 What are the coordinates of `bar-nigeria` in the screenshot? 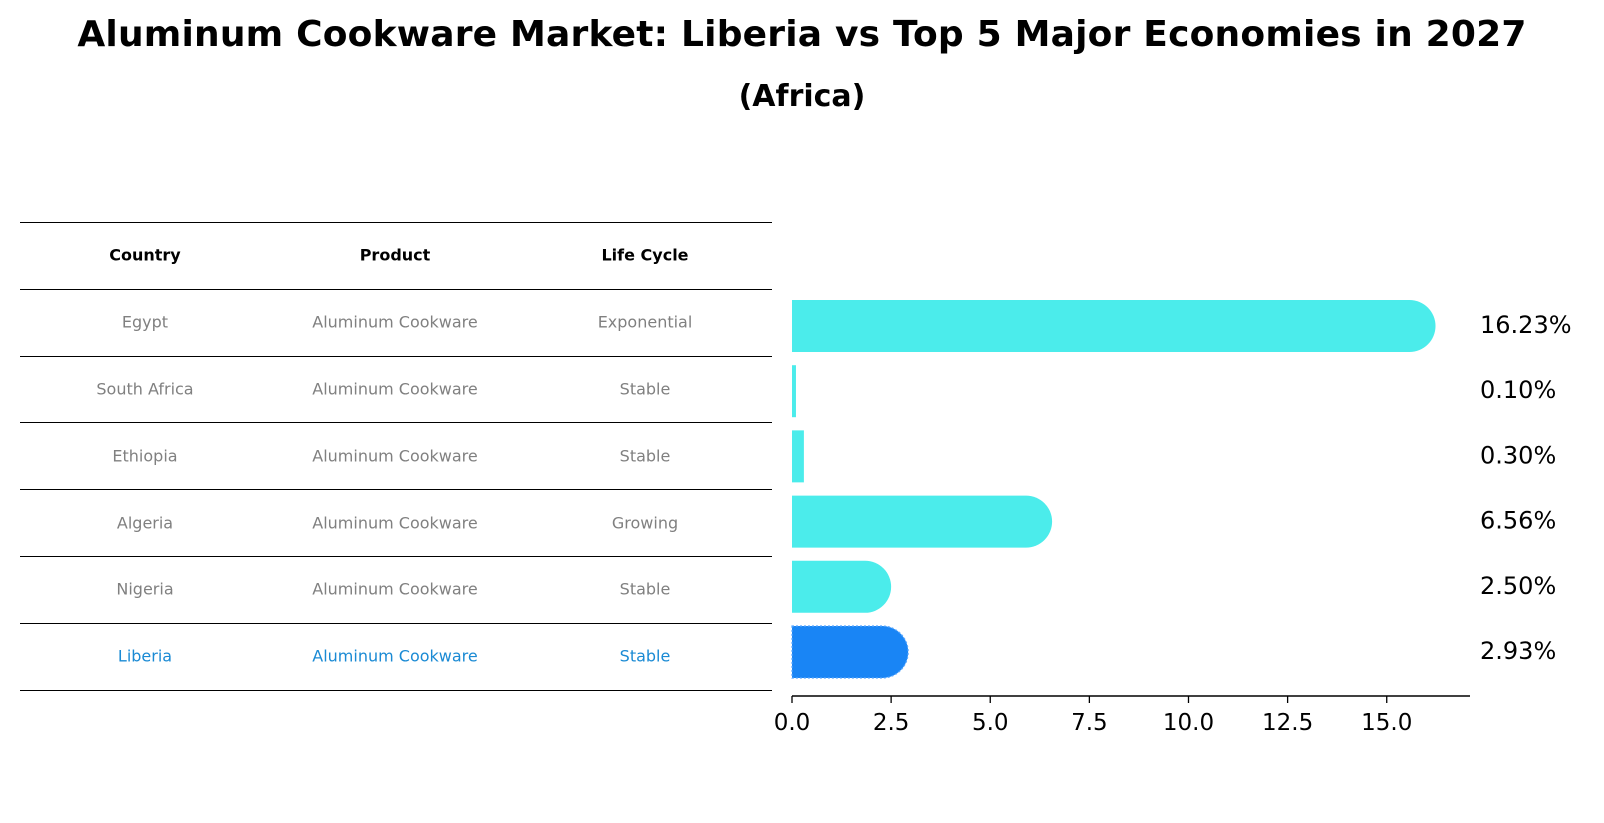 It's located at (842, 586).